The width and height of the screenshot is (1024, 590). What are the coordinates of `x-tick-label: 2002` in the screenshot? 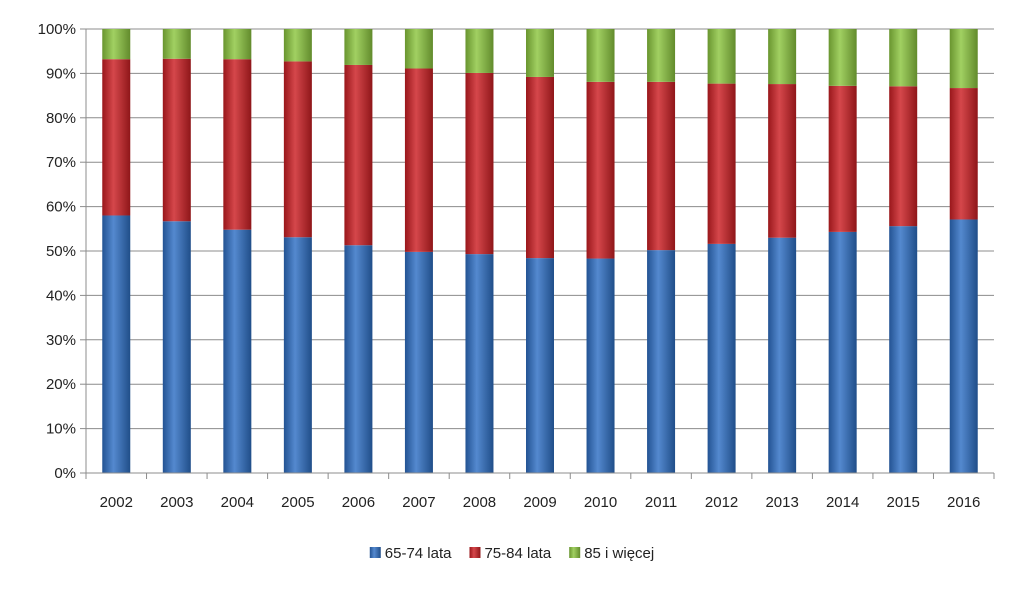 It's located at (116, 502).